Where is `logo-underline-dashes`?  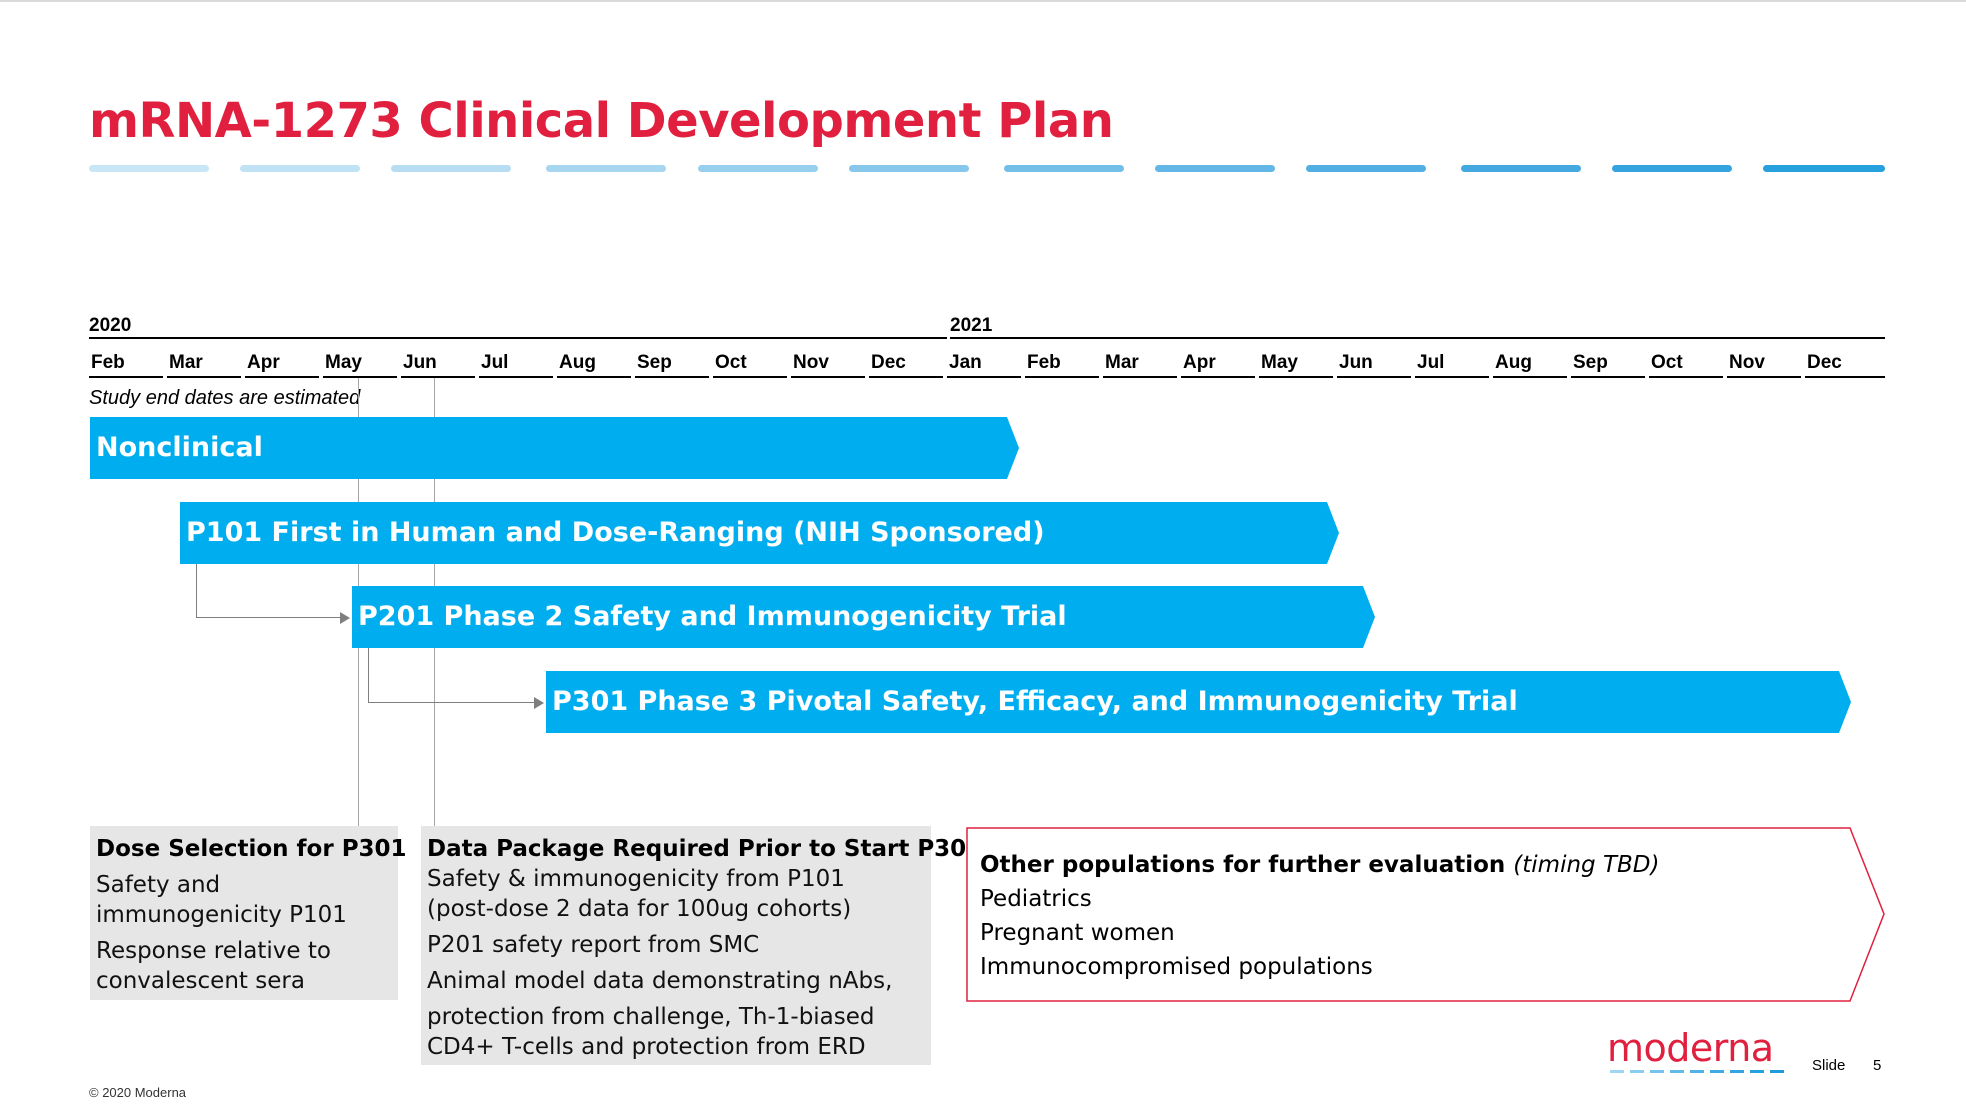
logo-underline-dashes is located at coordinates (1697, 1071).